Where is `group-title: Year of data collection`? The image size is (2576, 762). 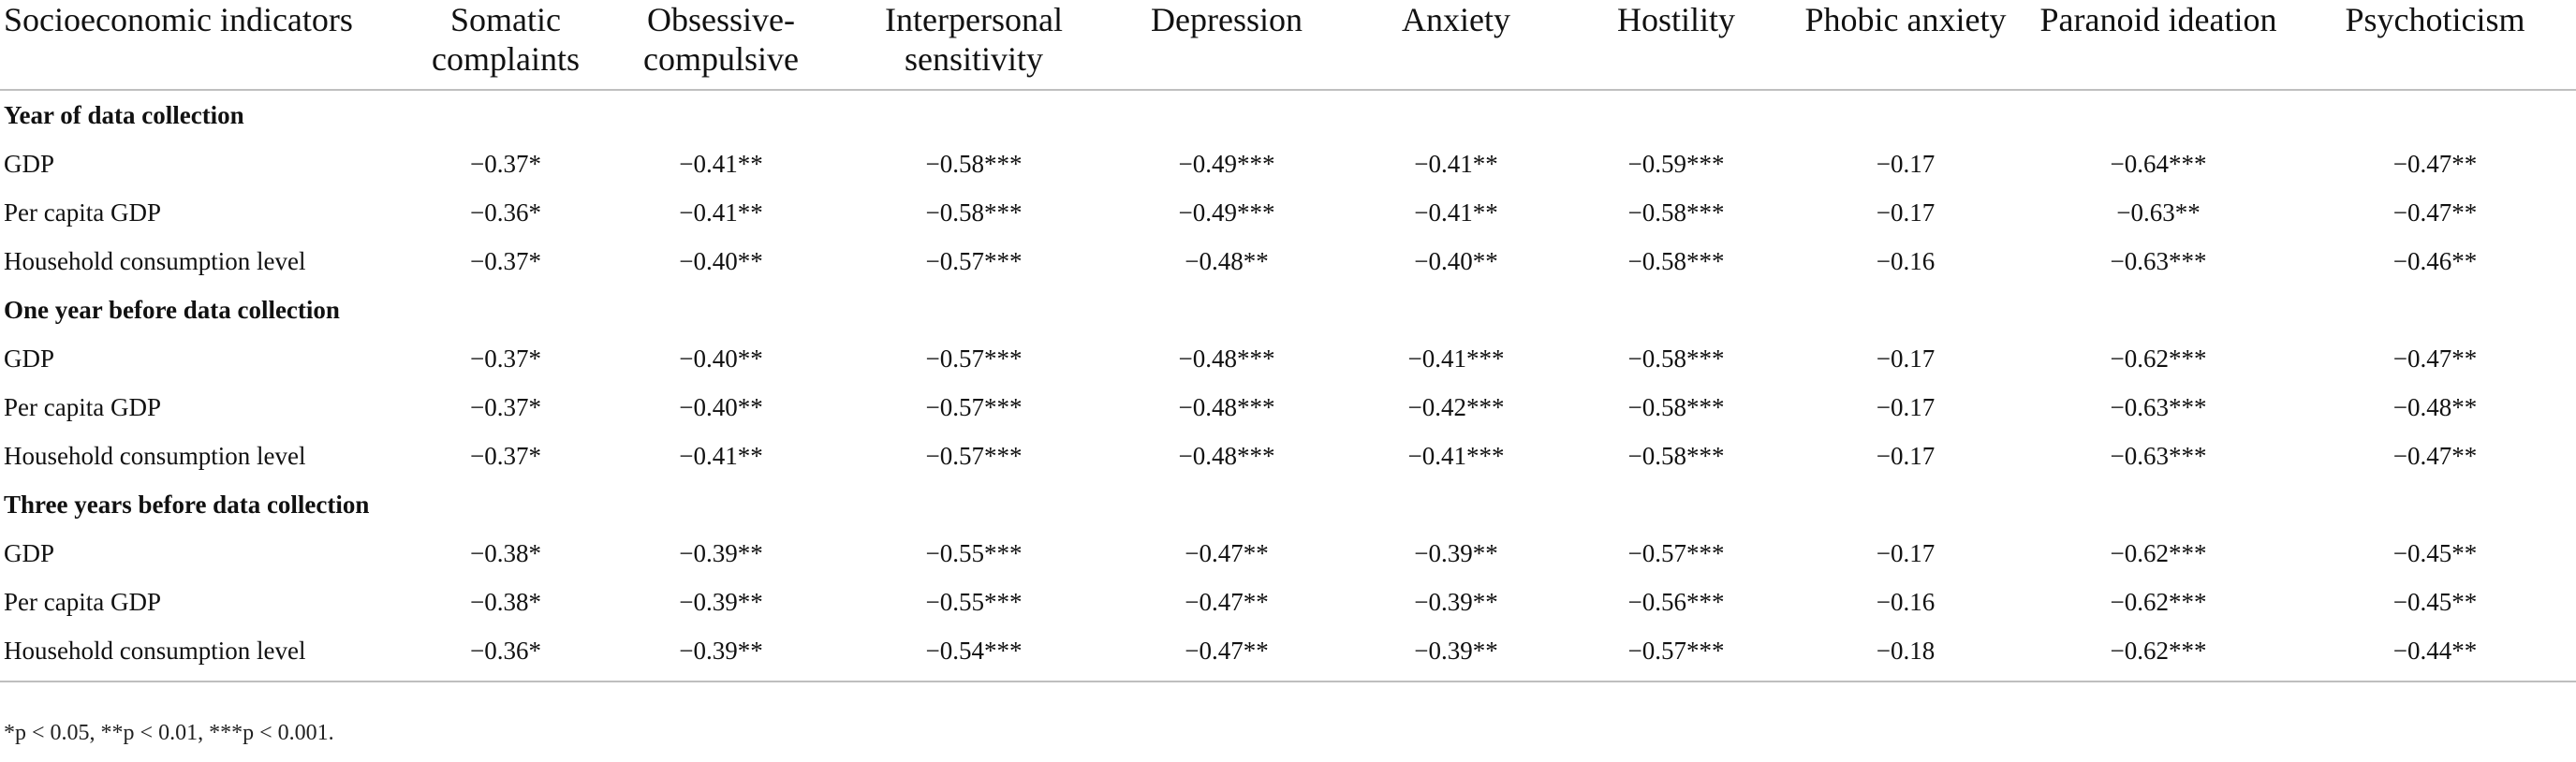 group-title: Year of data collection is located at coordinates (124, 114).